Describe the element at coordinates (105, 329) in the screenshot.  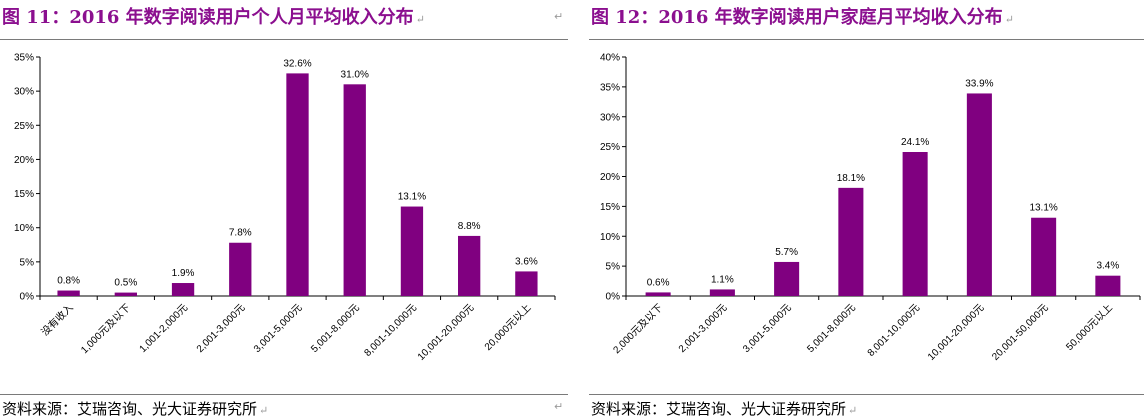
I see `category-label: 1,000元及以下` at that location.